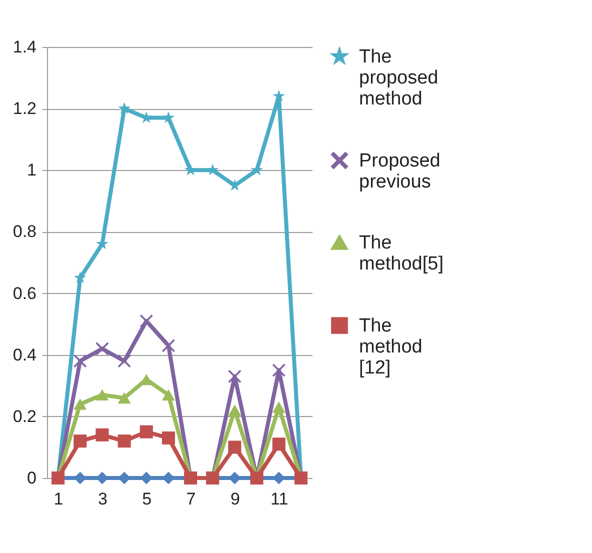 This screenshot has height=553, width=592. What do you see at coordinates (24, 416) in the screenshot?
I see `y-tick-label: 0.2` at bounding box center [24, 416].